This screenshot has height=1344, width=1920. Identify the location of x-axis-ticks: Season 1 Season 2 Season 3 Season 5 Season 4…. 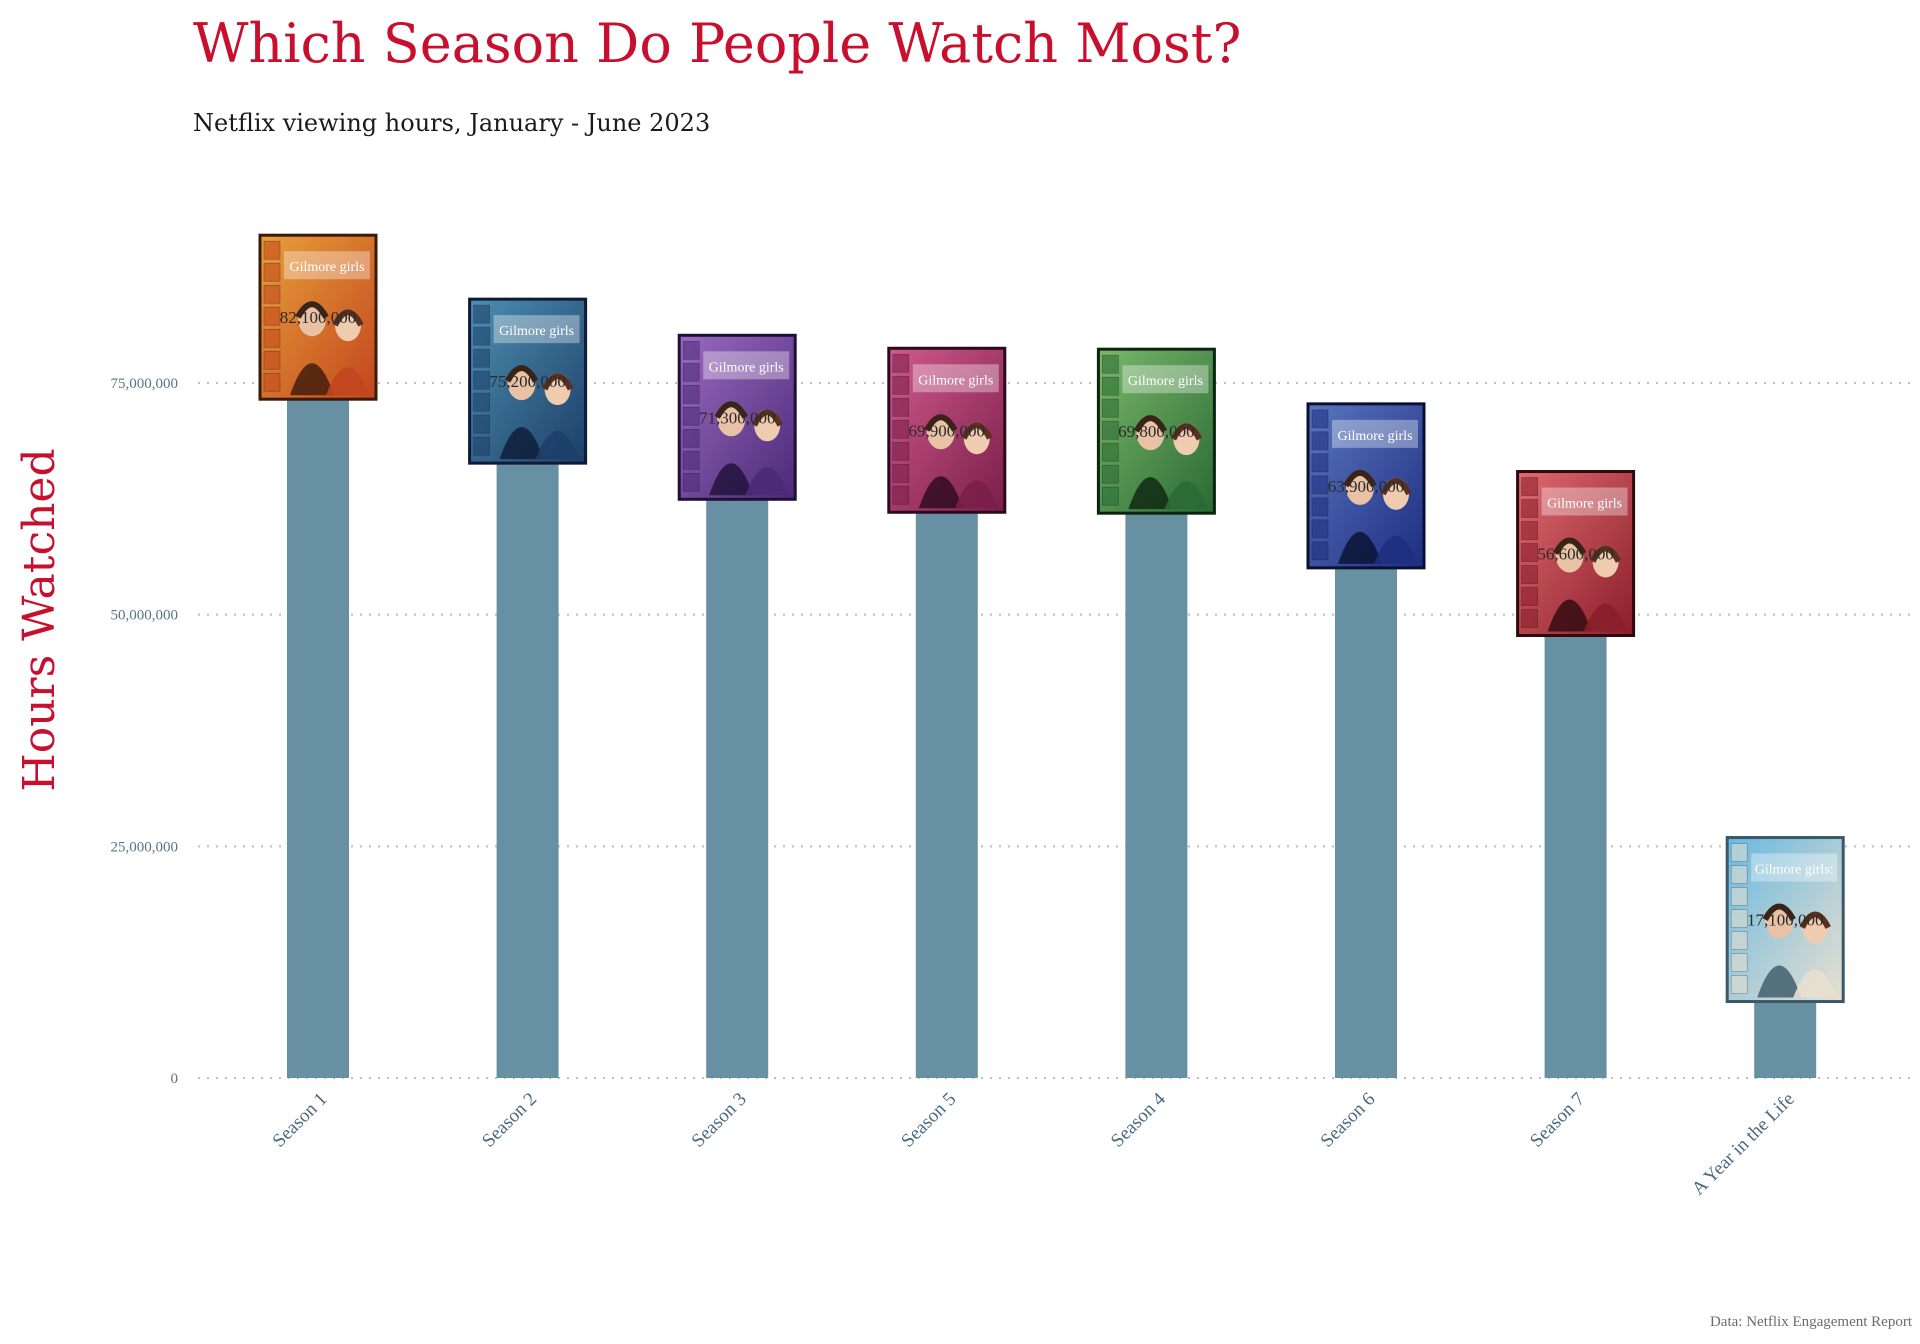
(1034, 1143).